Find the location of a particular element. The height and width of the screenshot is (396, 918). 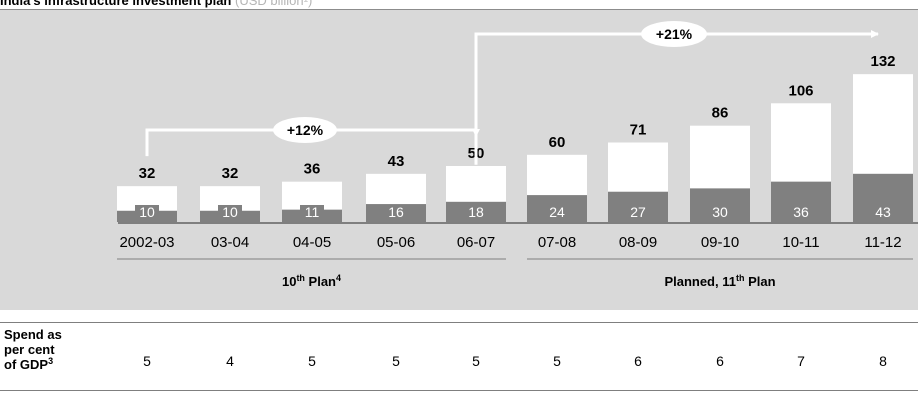

bar-base-label: 24 is located at coordinates (557, 212).